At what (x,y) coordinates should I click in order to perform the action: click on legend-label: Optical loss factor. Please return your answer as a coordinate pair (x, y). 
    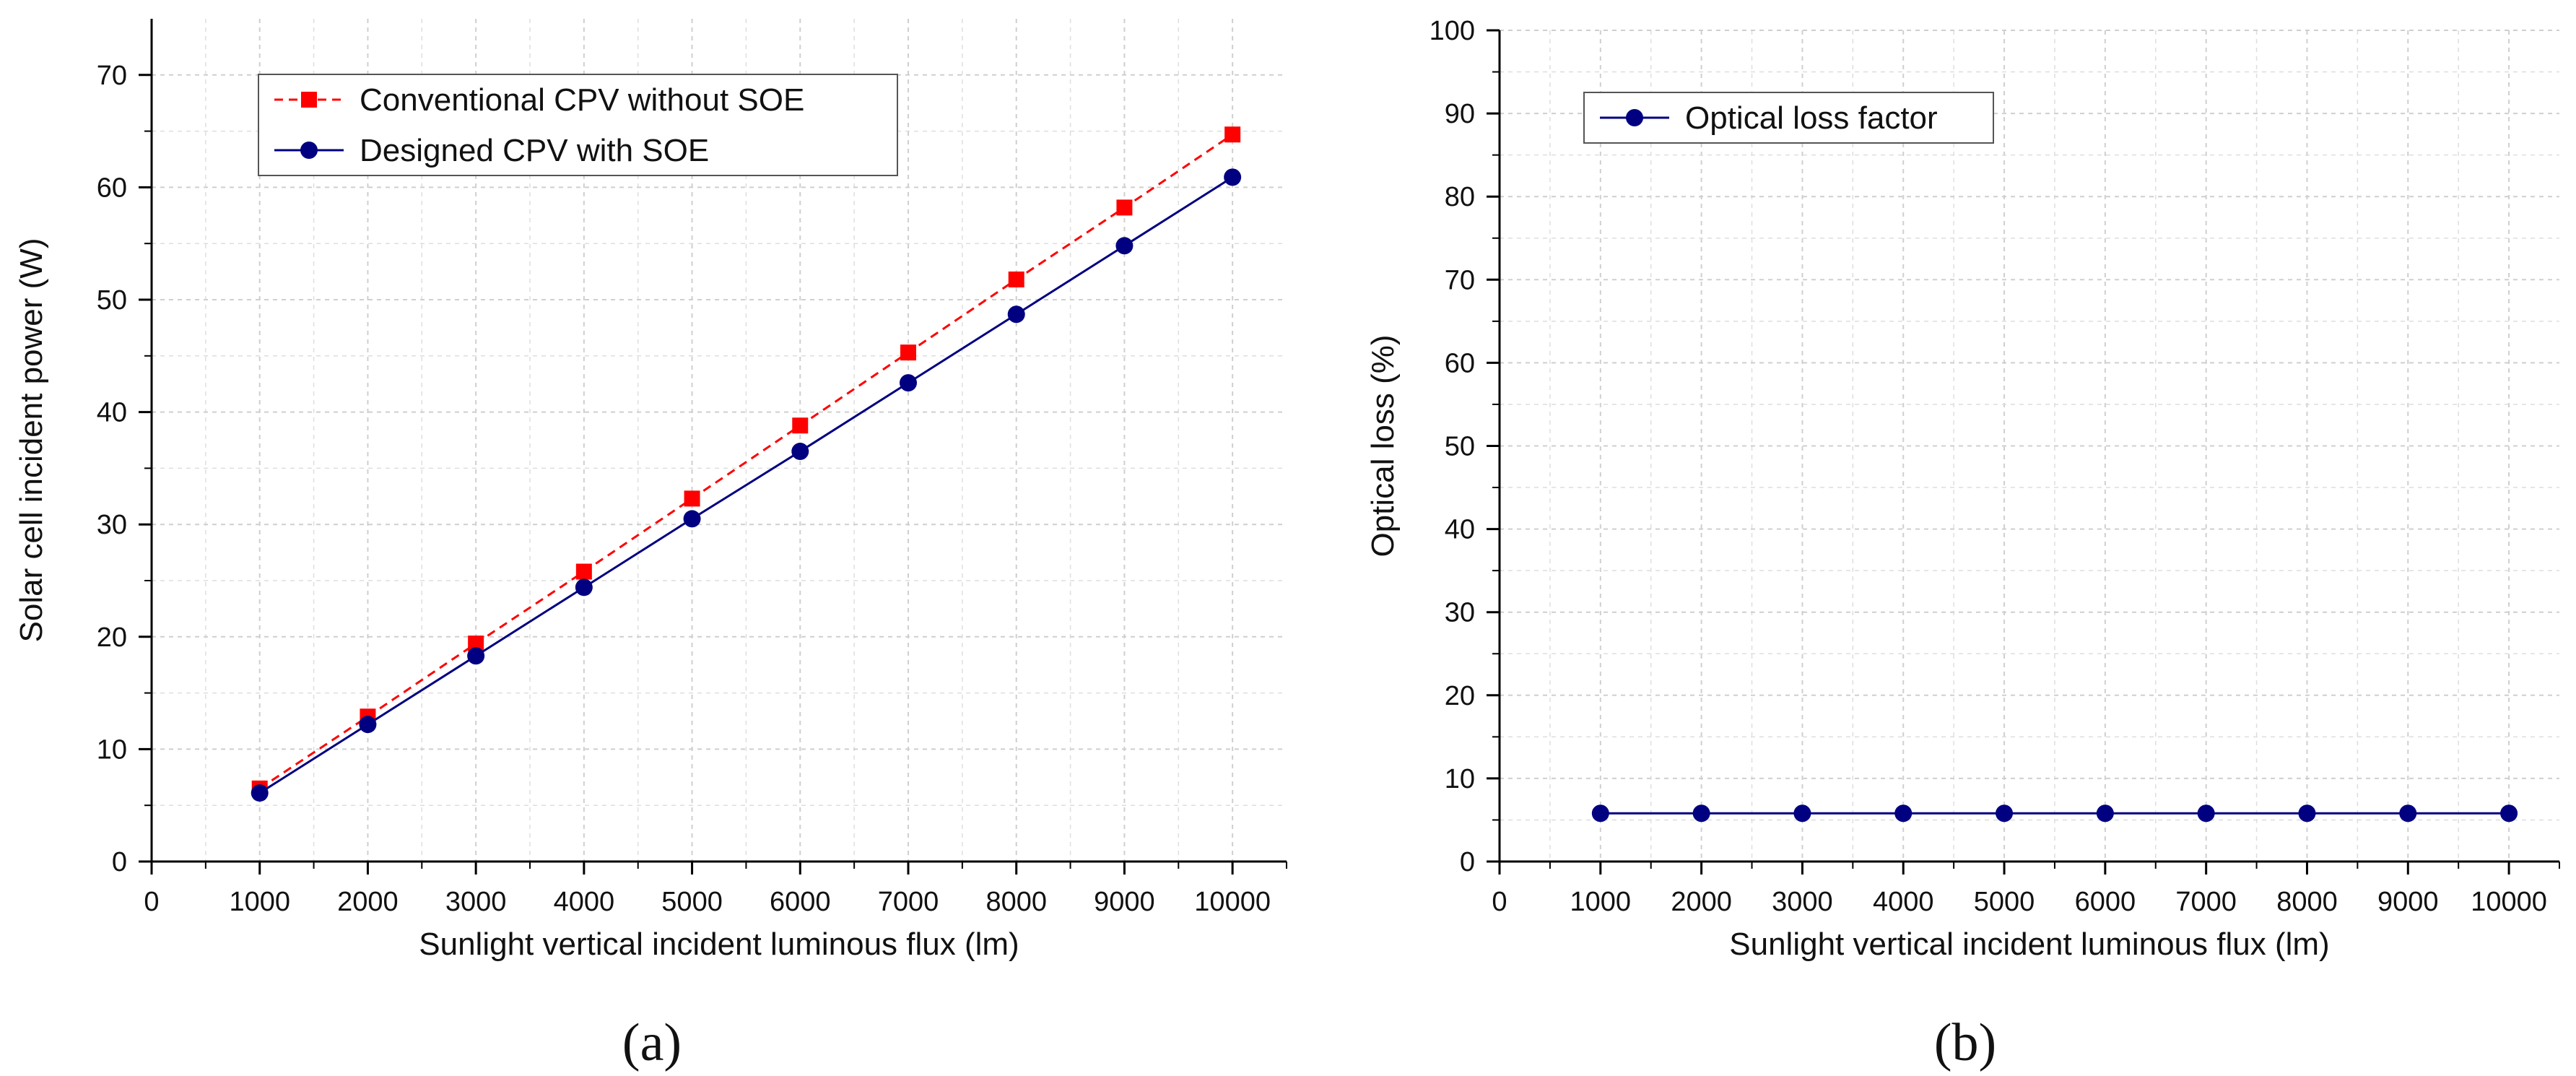
    Looking at the image, I should click on (1811, 118).